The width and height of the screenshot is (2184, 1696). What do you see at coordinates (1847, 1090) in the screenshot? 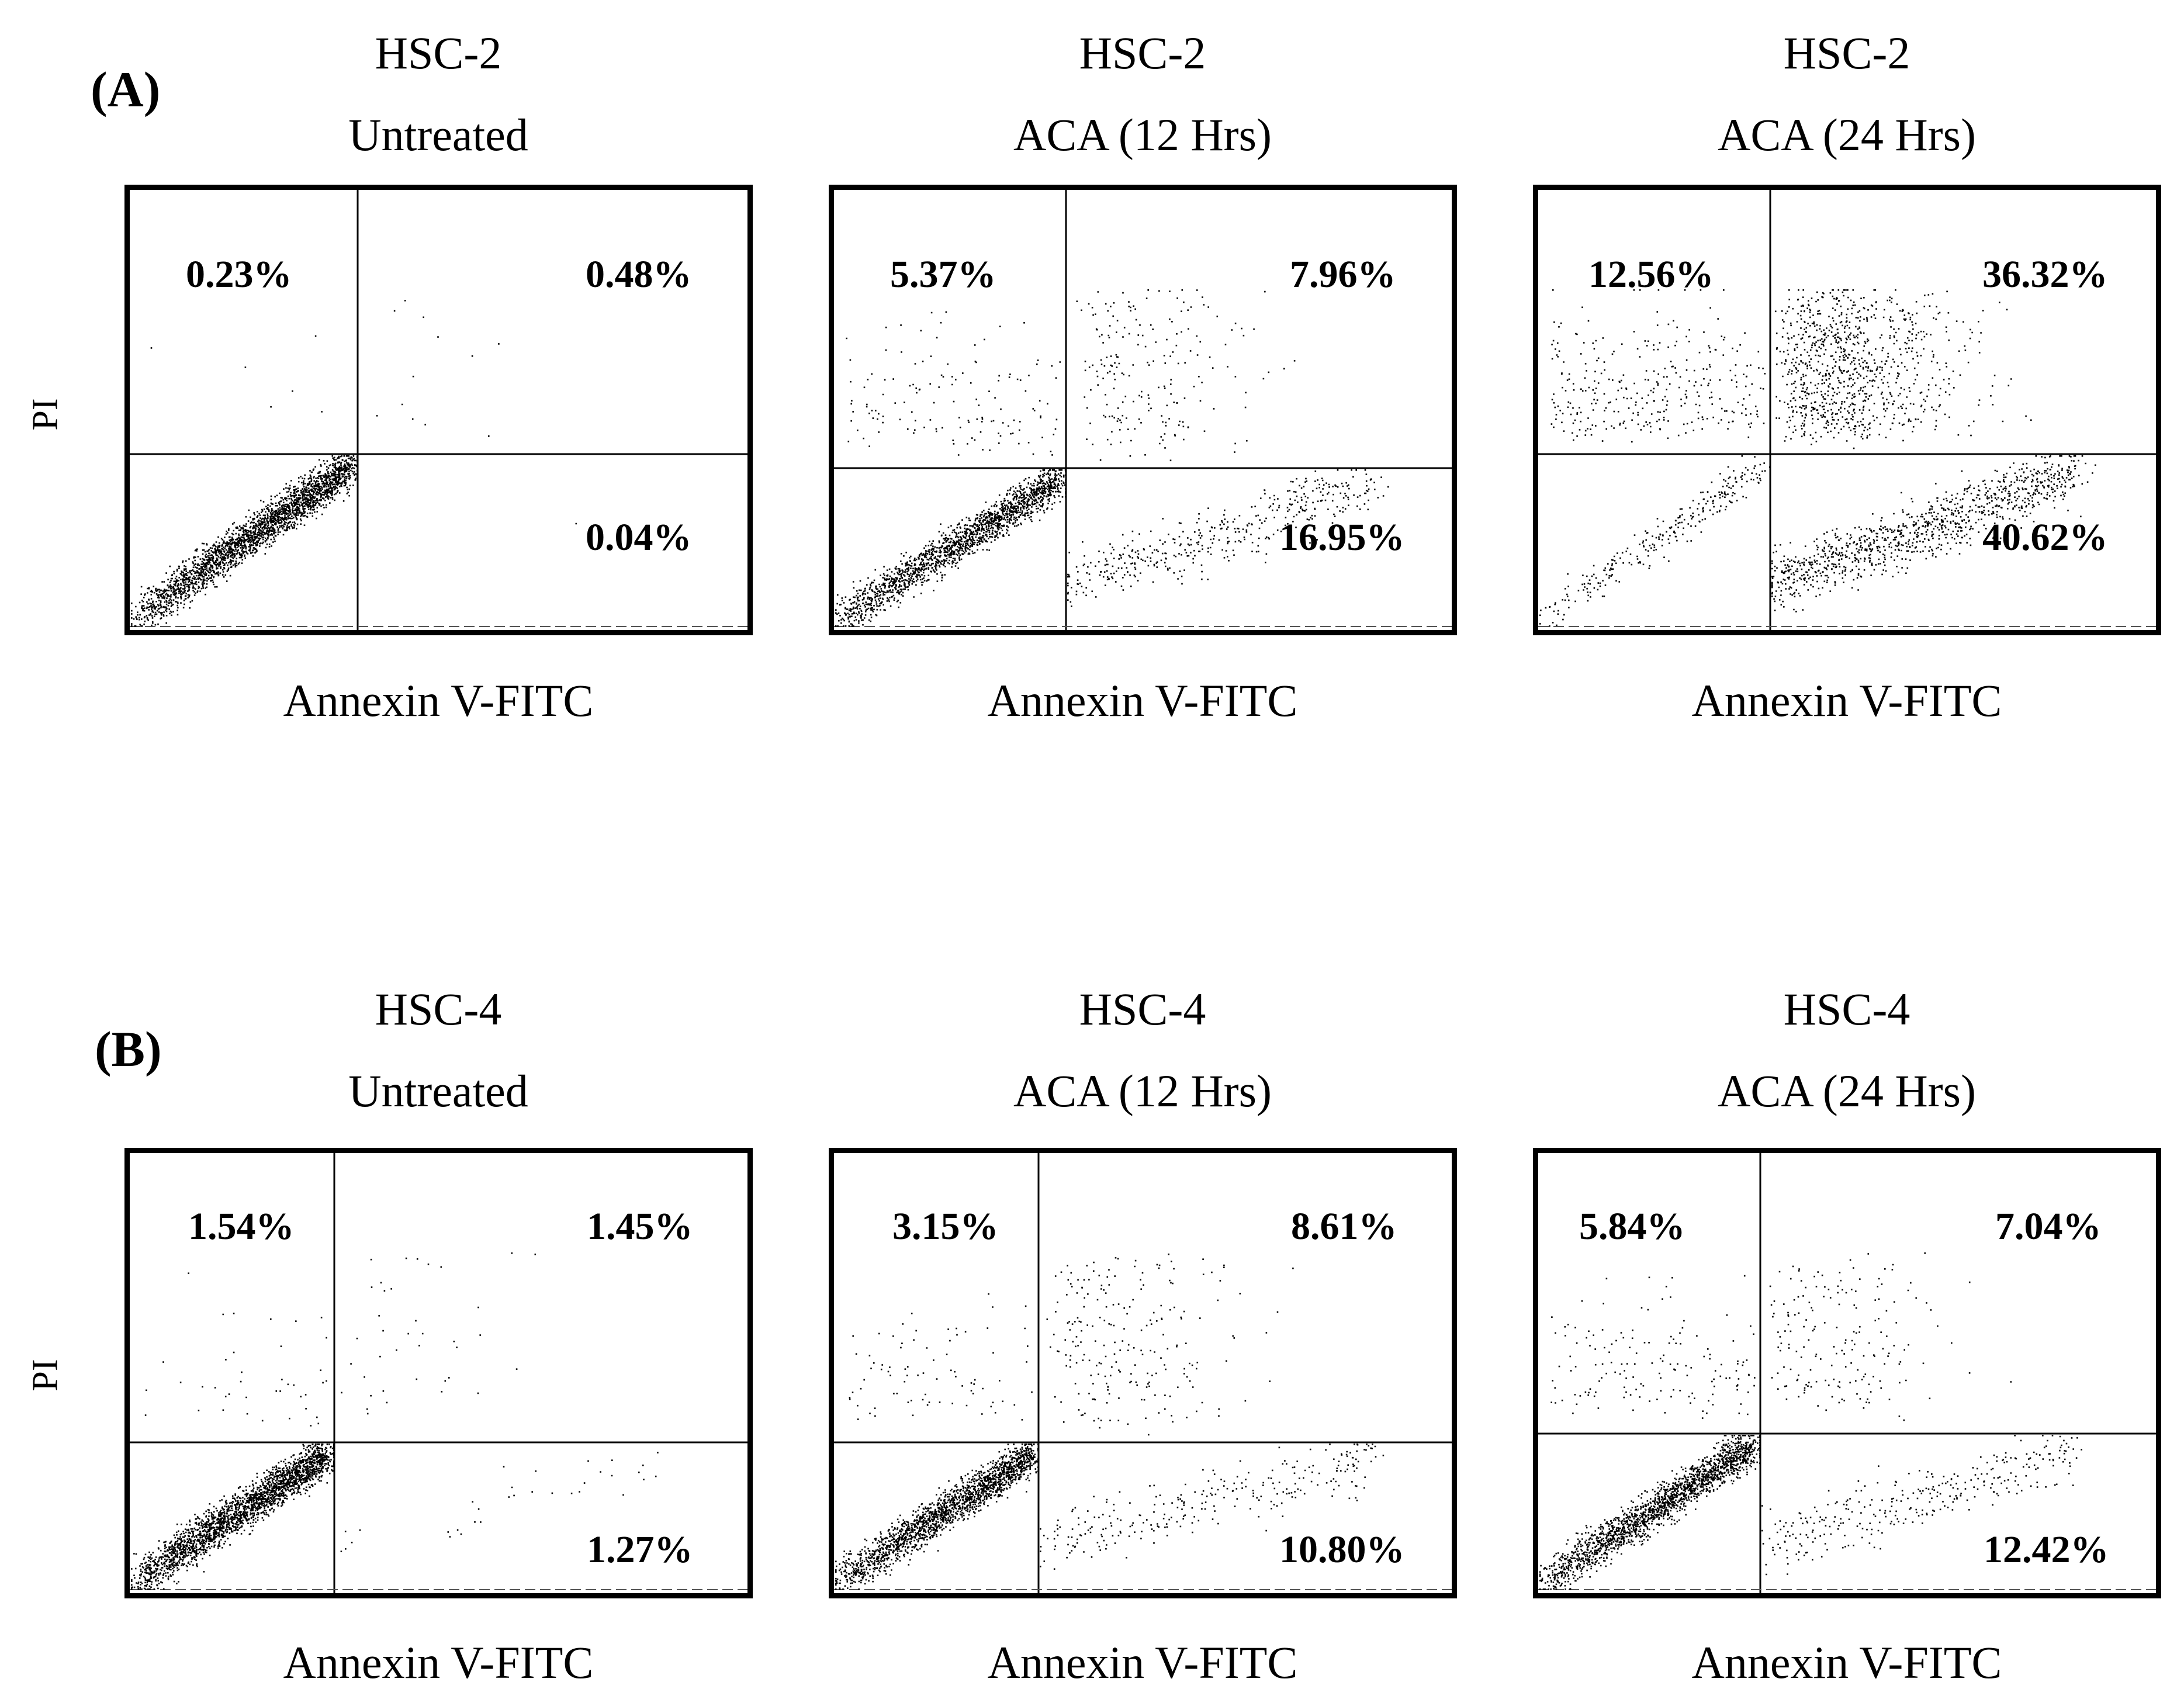
I see `panel-b3-line2: ACA (24 Hrs)` at bounding box center [1847, 1090].